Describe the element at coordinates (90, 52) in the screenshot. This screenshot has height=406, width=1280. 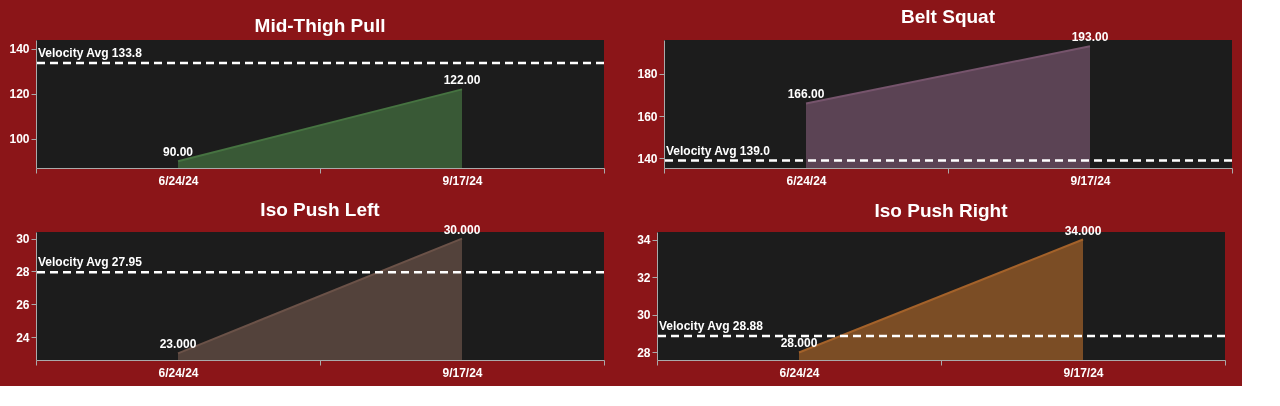
I see `ref-line-label: Velocity Avg 133.8` at that location.